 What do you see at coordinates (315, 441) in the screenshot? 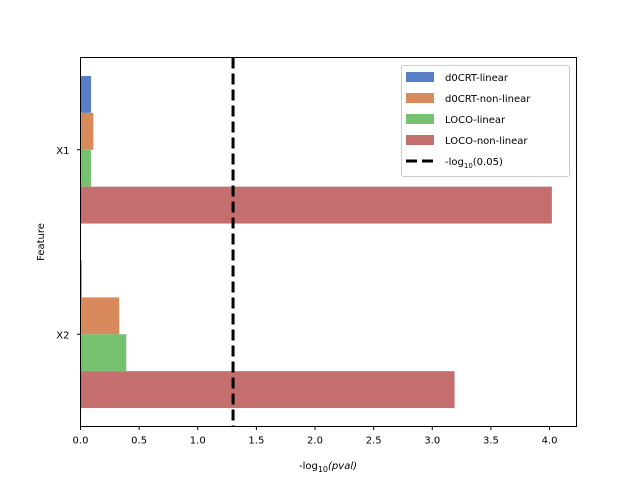
I see `x-tick-label: 2.0` at bounding box center [315, 441].